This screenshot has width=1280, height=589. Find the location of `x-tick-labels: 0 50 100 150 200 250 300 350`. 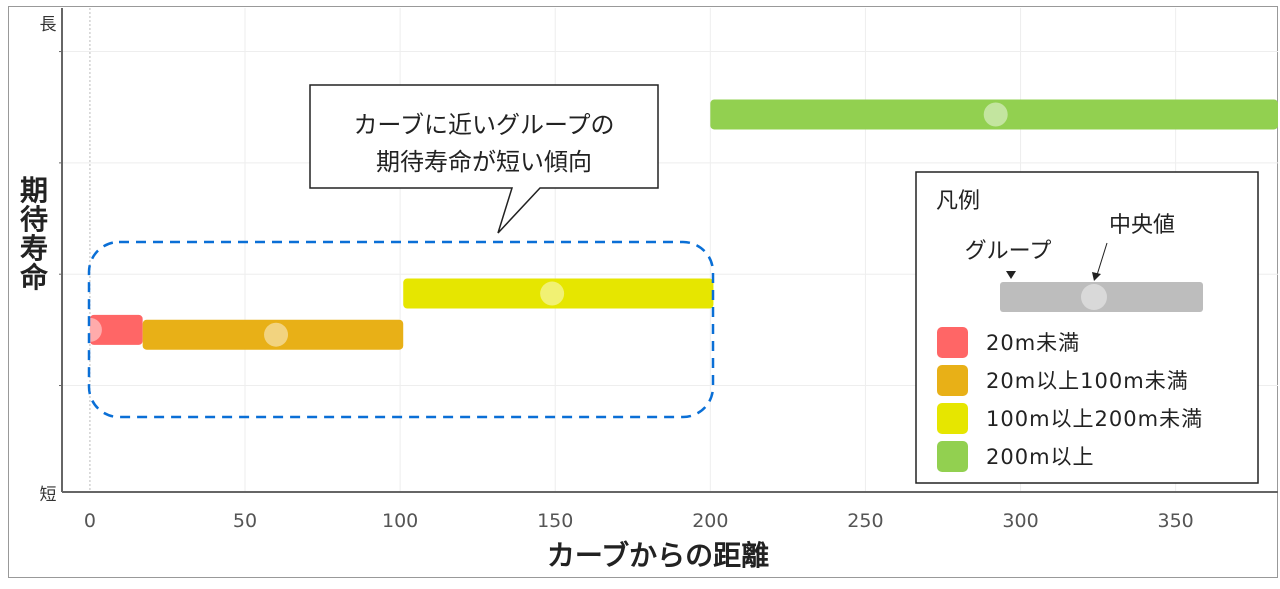

x-tick-labels: 0 50 100 150 200 250 300 350 is located at coordinates (639, 521).